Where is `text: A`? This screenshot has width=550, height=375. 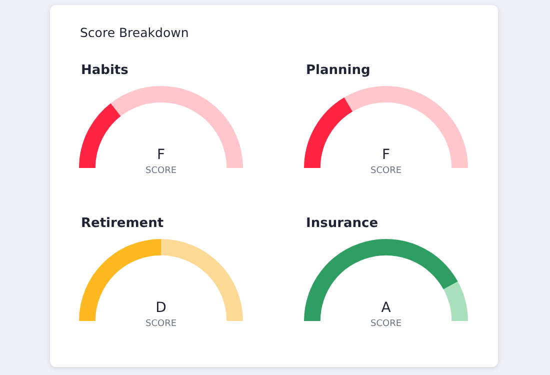
text: A is located at coordinates (386, 308).